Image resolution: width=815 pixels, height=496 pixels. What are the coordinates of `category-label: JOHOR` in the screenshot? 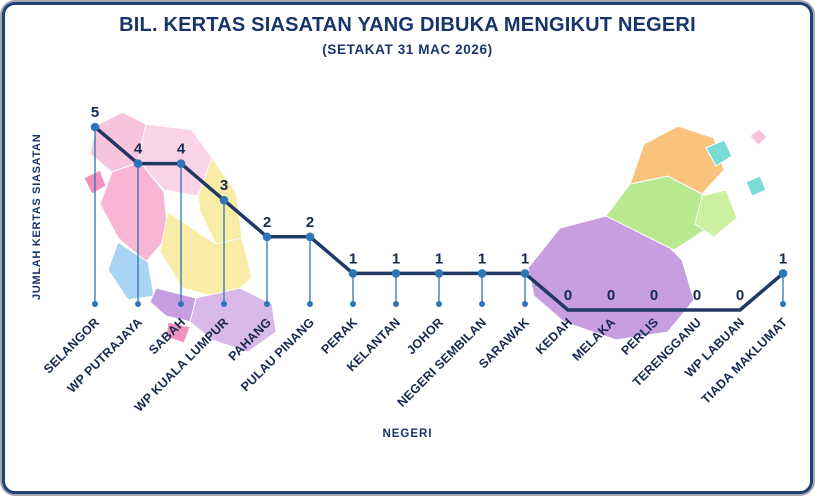 It's located at (425, 336).